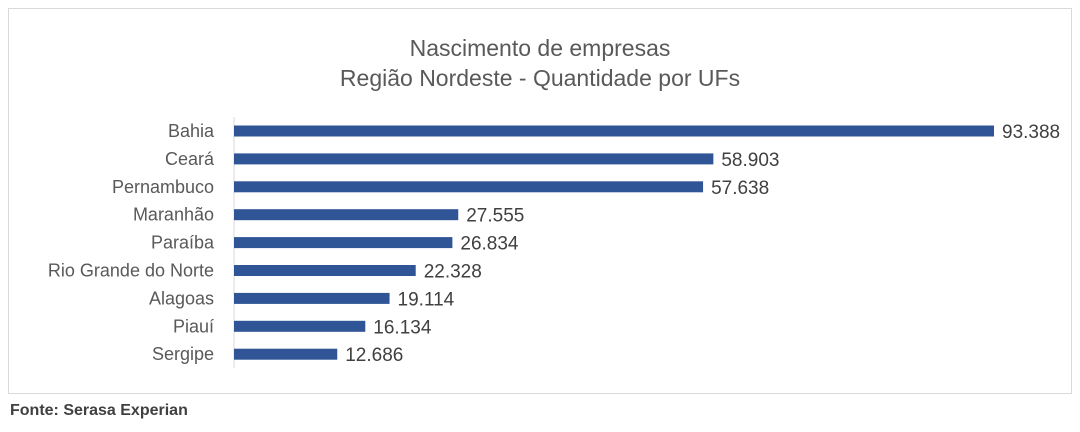  I want to click on data-label: 12.686, so click(374, 355).